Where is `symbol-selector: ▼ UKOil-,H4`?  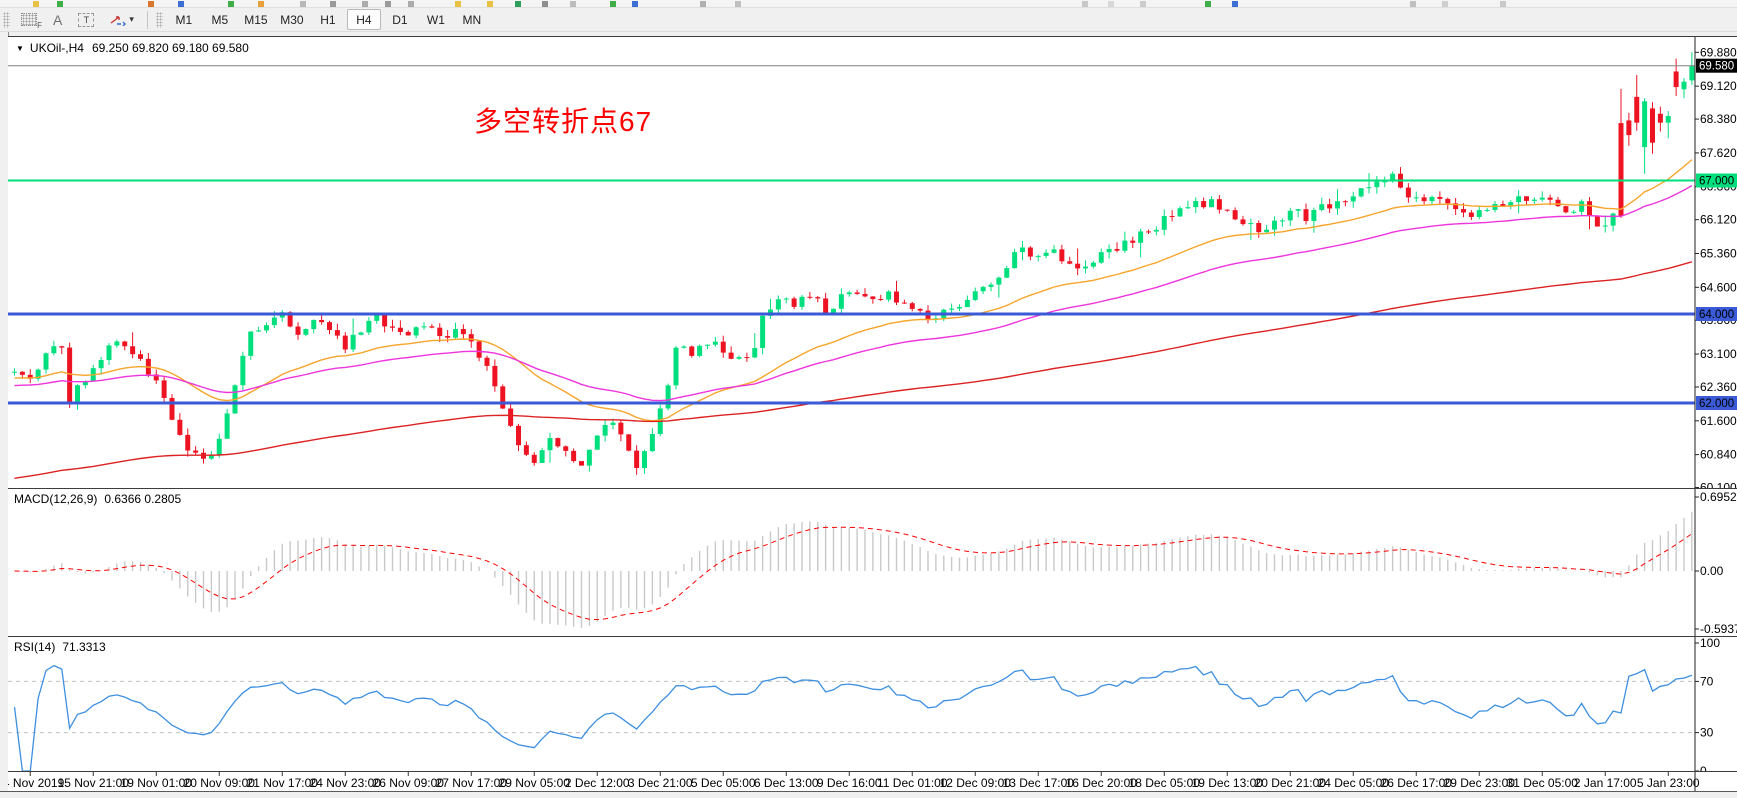
symbol-selector: ▼ UKOil-,H4 is located at coordinates (50, 48).